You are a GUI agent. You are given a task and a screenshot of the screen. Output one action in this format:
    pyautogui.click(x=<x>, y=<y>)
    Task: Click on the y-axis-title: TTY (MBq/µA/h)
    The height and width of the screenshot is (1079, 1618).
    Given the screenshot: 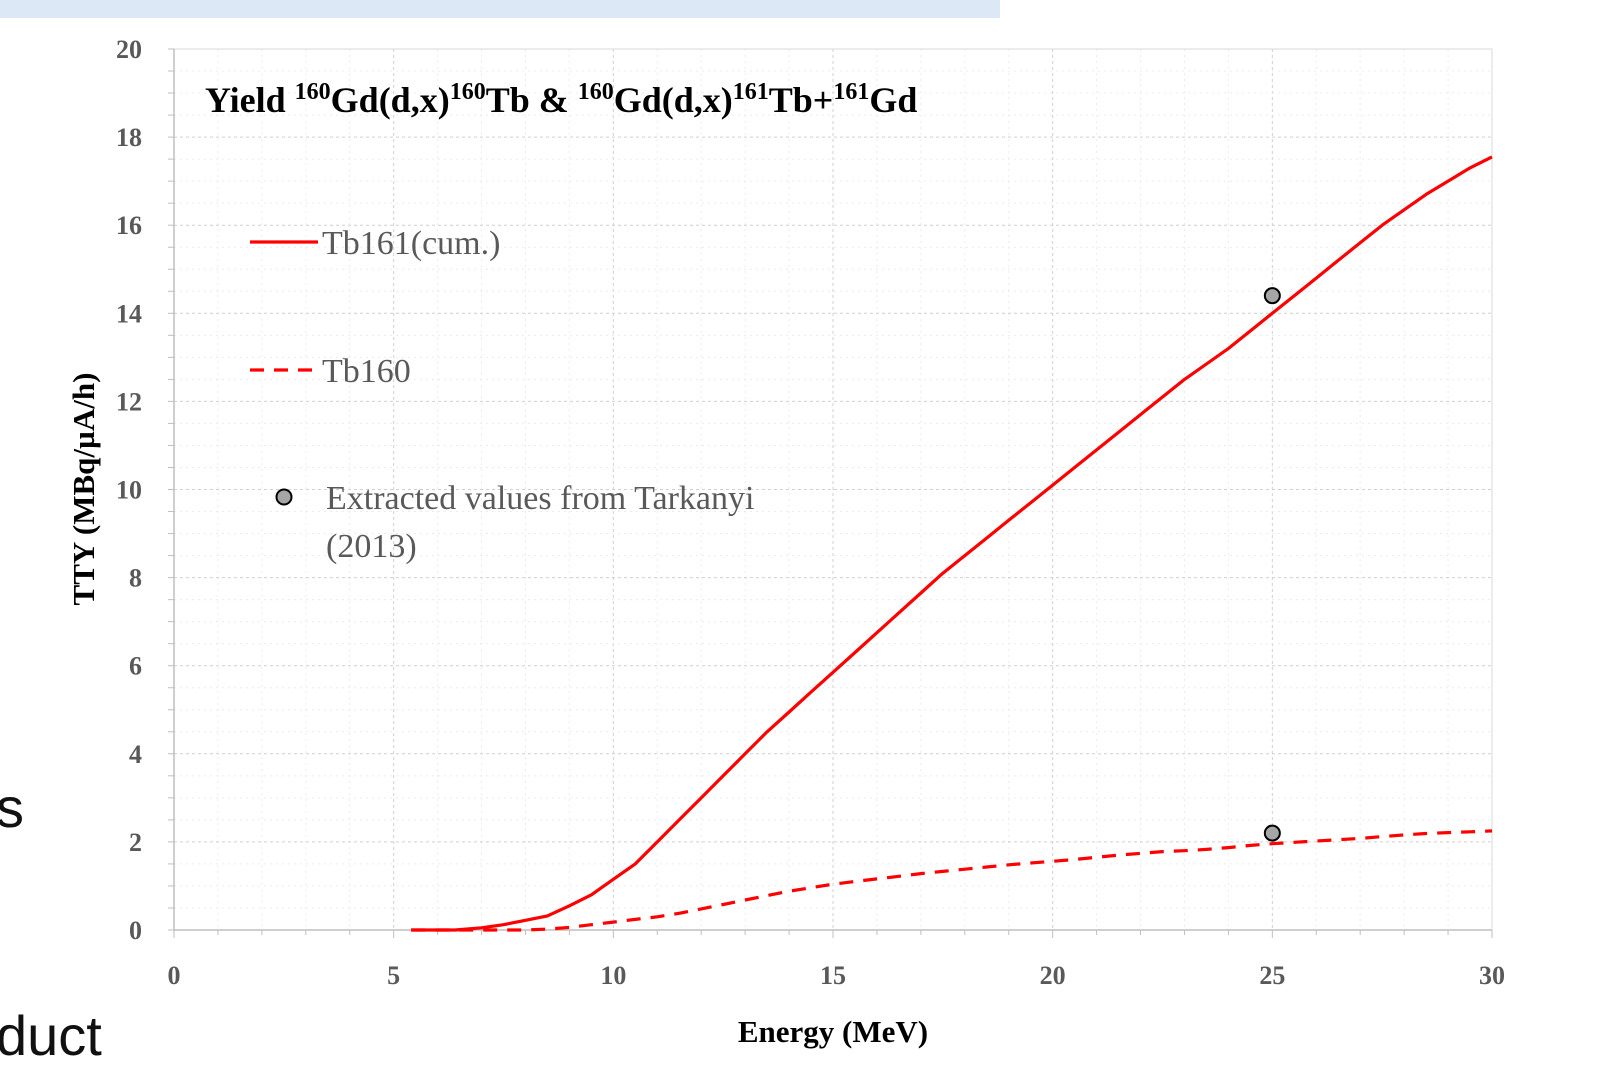 What is the action you would take?
    pyautogui.click(x=83, y=489)
    